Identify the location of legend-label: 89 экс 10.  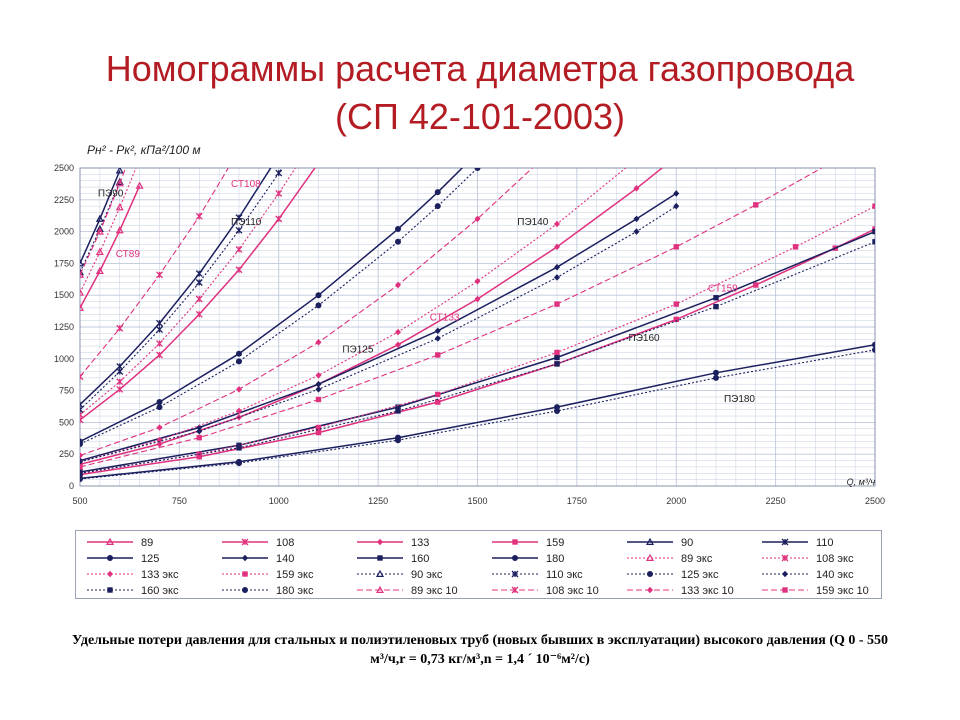
(434, 591).